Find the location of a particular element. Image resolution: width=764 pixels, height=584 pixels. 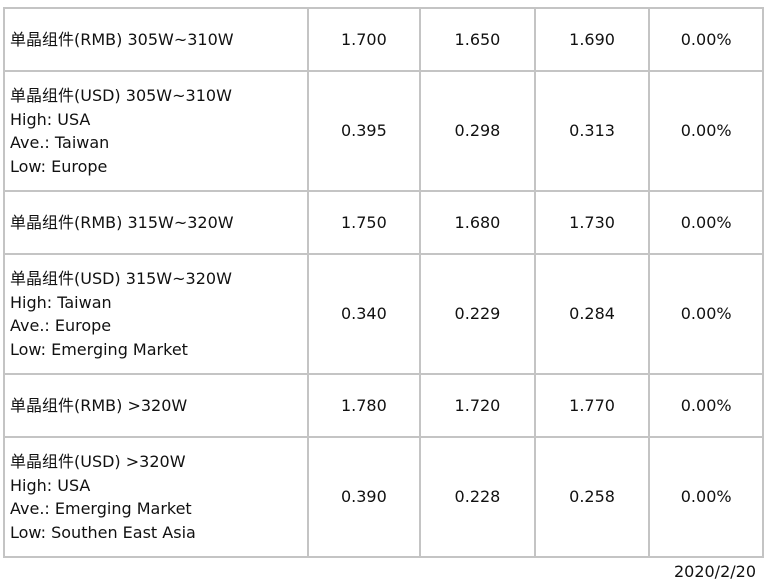

table-row: 单晶组件(RMB) 315W~320W 1.750 1.680 1.730 0.00% is located at coordinates (383, 222).